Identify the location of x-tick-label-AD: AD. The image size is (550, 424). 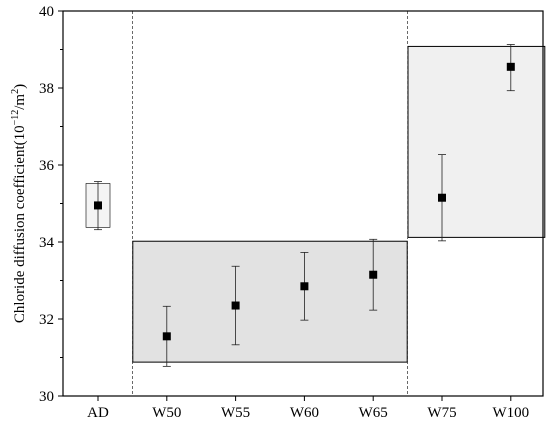
(98, 413).